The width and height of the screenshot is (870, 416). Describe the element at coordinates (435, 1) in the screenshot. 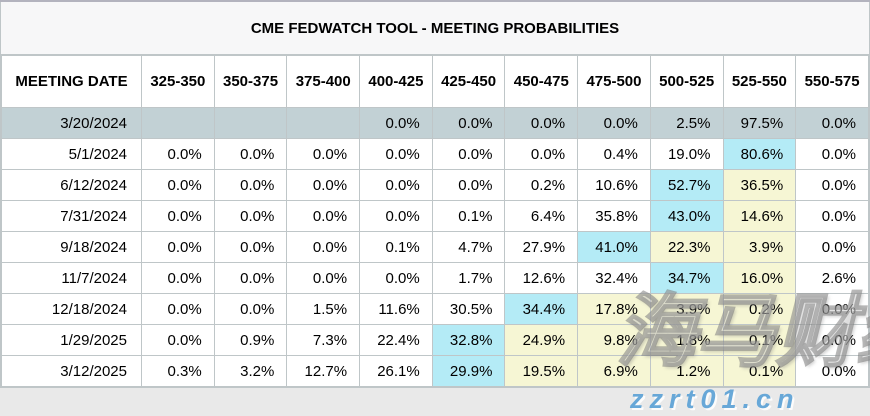

I see `window-top-divider` at that location.